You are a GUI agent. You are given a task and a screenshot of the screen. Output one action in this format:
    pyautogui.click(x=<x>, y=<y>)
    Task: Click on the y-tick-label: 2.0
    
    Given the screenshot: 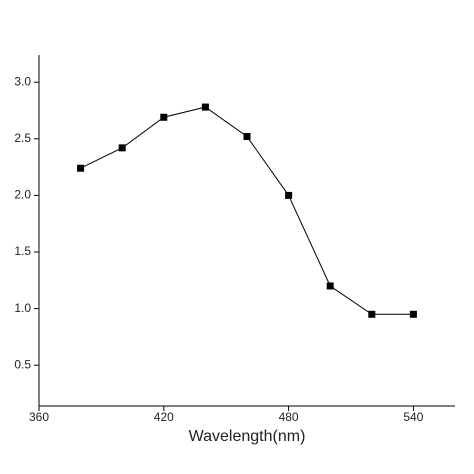 What is the action you would take?
    pyautogui.click(x=22, y=195)
    